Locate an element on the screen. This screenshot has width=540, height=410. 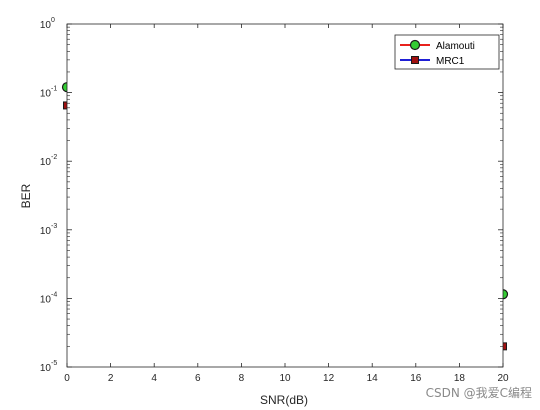
y-tick-exponent: -1 is located at coordinates (54, 89).